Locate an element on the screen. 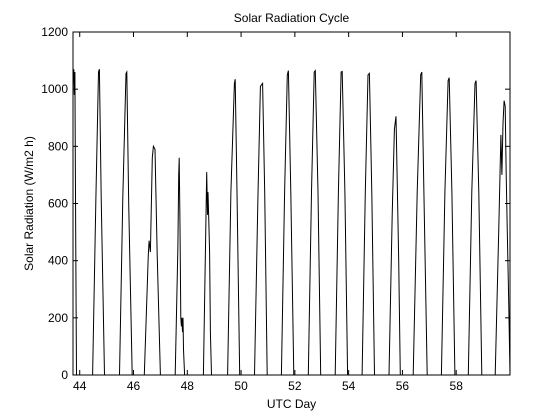 Image resolution: width=560 pixels, height=420 pixels. y-tick-label: 800 is located at coordinates (58, 146).